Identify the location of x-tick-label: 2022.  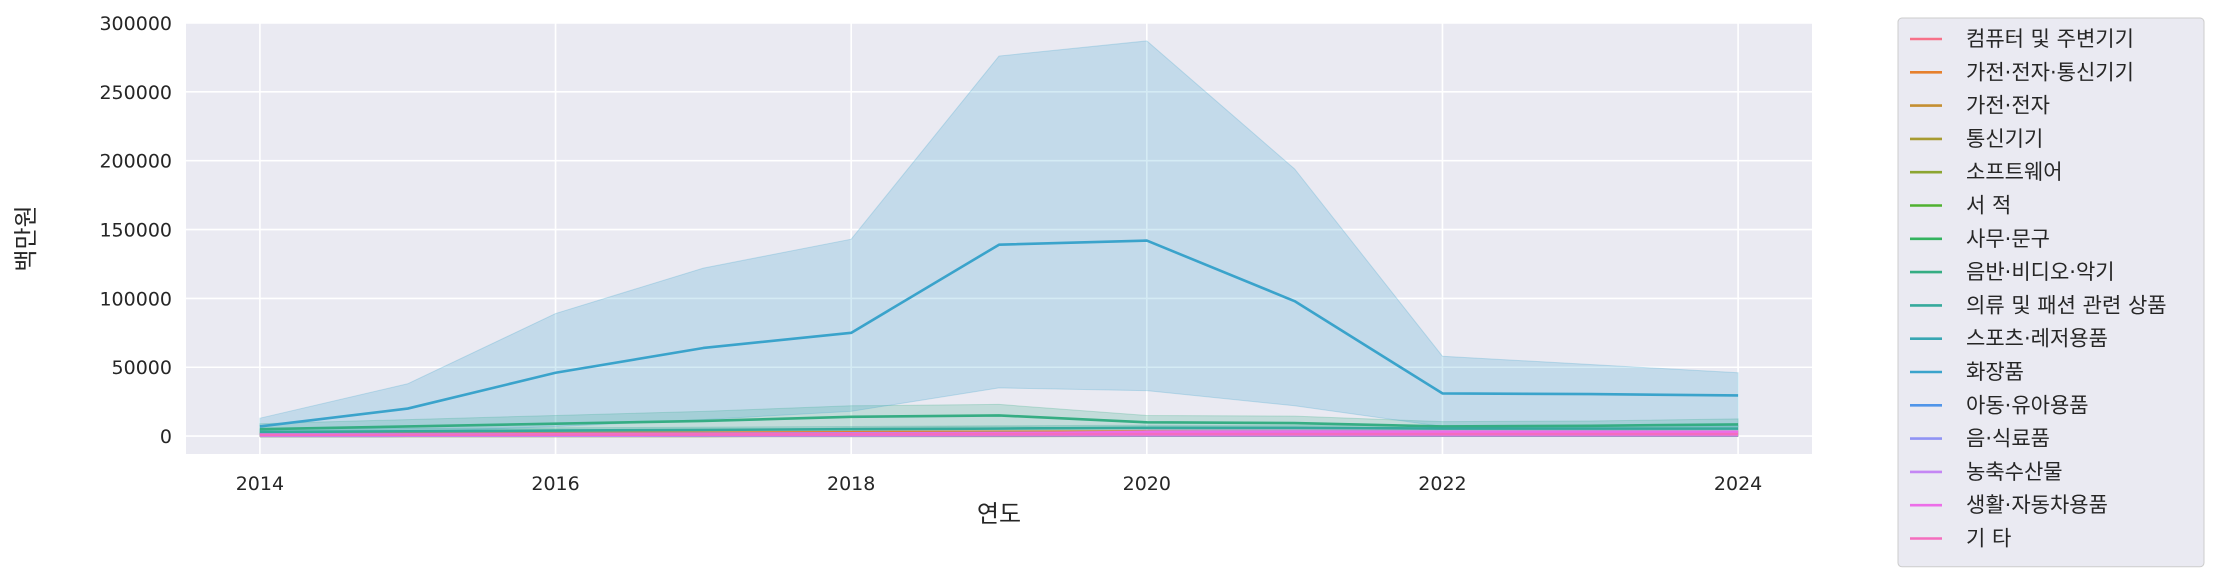
(1442, 484).